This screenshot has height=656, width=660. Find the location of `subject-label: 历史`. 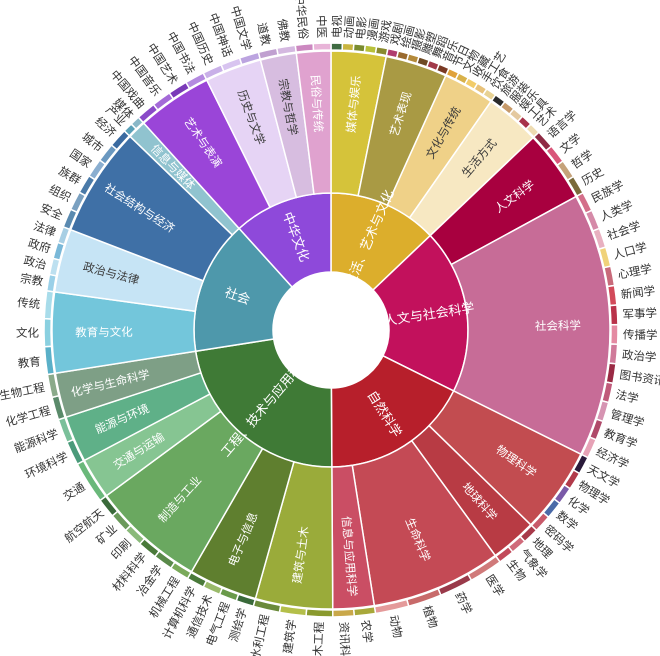

subject-label: 历史 is located at coordinates (592, 176).